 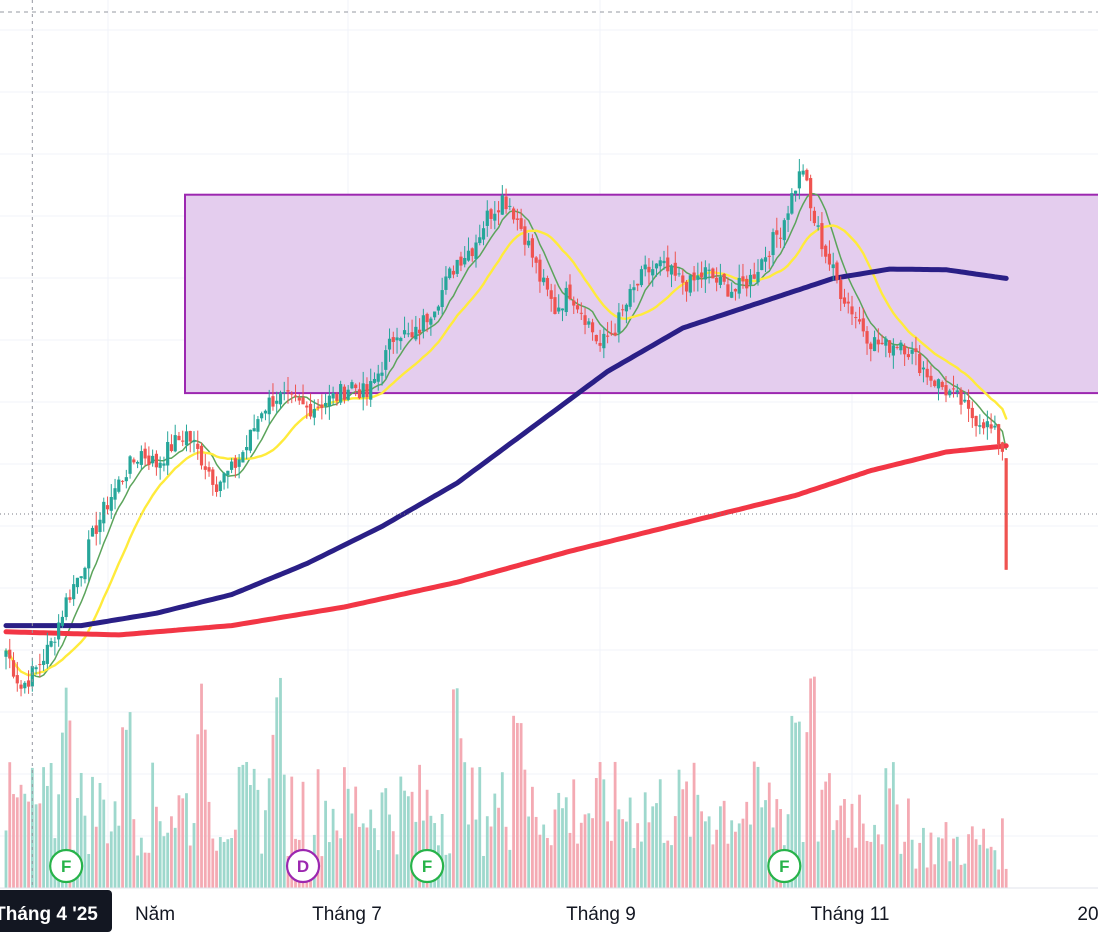 What do you see at coordinates (347, 914) in the screenshot?
I see `x-tick-label: Tháng 7` at bounding box center [347, 914].